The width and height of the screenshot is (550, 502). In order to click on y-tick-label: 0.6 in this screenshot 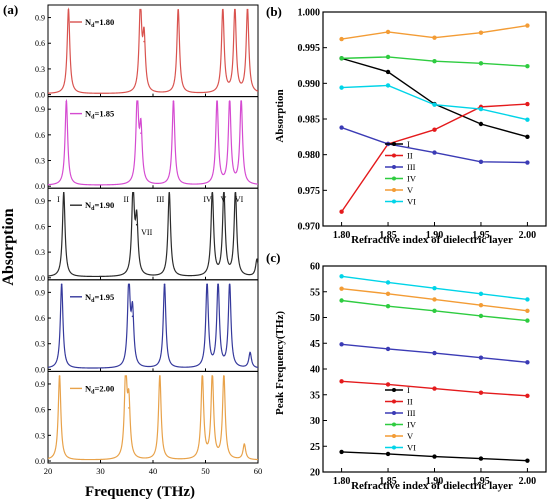, I will do `click(40, 318)`.